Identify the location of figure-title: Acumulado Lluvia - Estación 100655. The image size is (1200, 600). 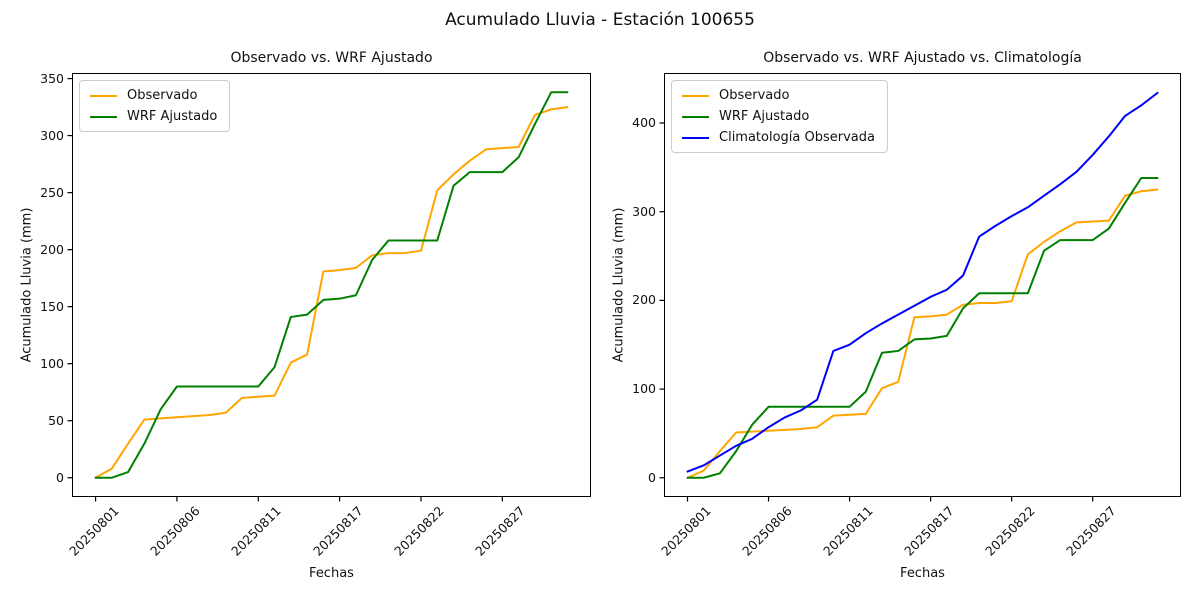
(600, 20).